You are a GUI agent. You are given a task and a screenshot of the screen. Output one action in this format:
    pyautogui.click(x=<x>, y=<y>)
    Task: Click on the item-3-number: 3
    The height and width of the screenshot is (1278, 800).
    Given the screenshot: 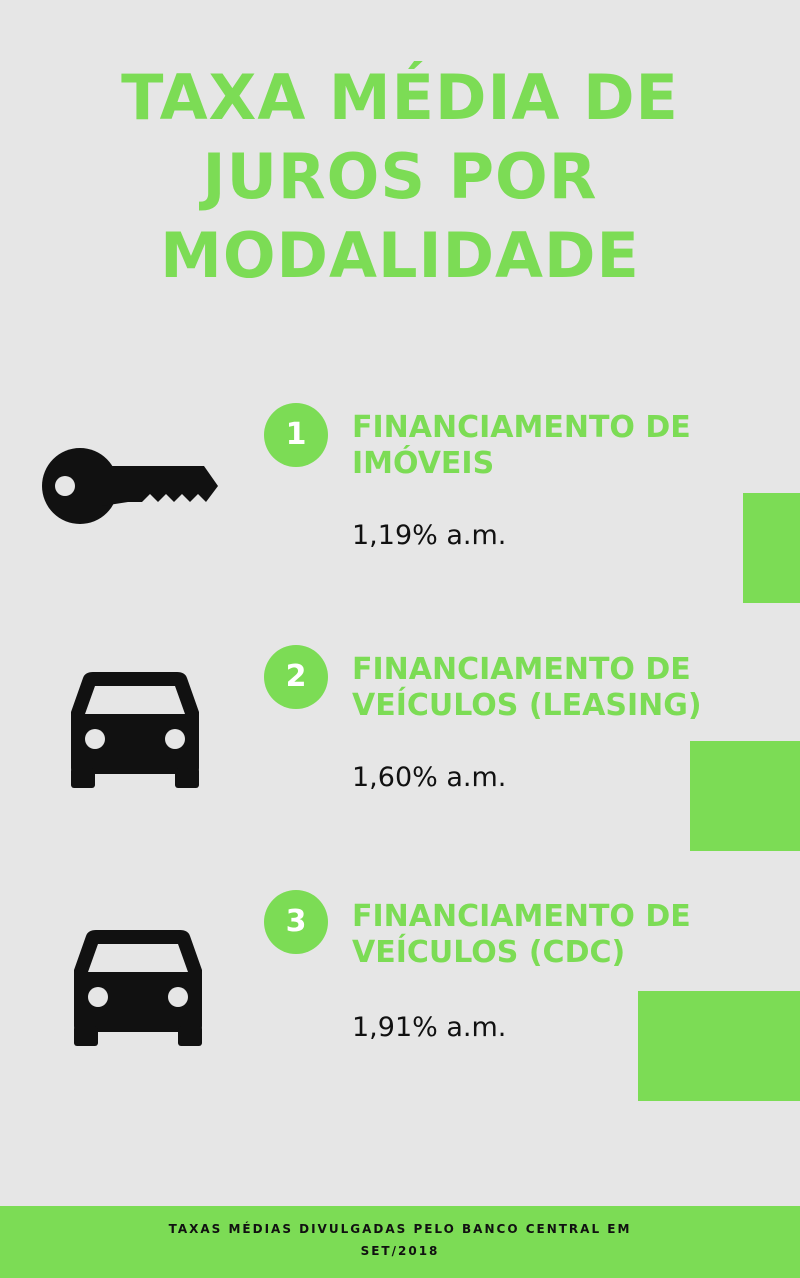 What is the action you would take?
    pyautogui.click(x=296, y=922)
    